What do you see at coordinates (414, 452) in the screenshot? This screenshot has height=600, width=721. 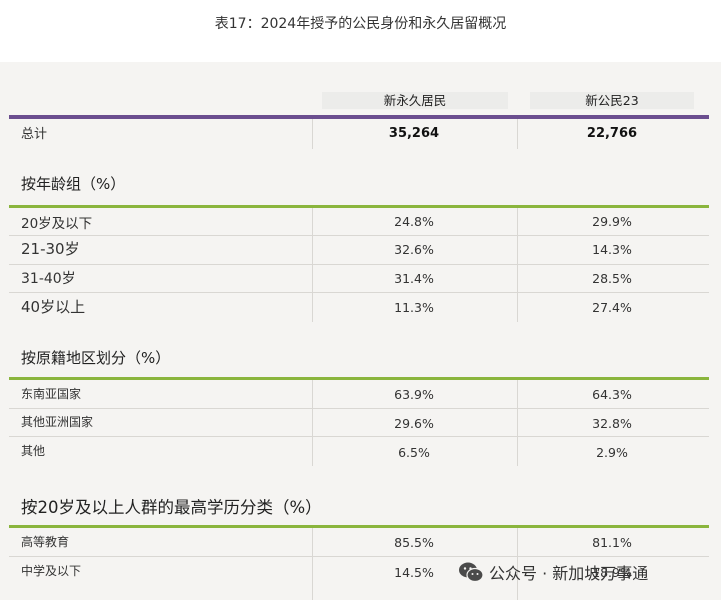 I see `origin-pr-value: 6.5%` at bounding box center [414, 452].